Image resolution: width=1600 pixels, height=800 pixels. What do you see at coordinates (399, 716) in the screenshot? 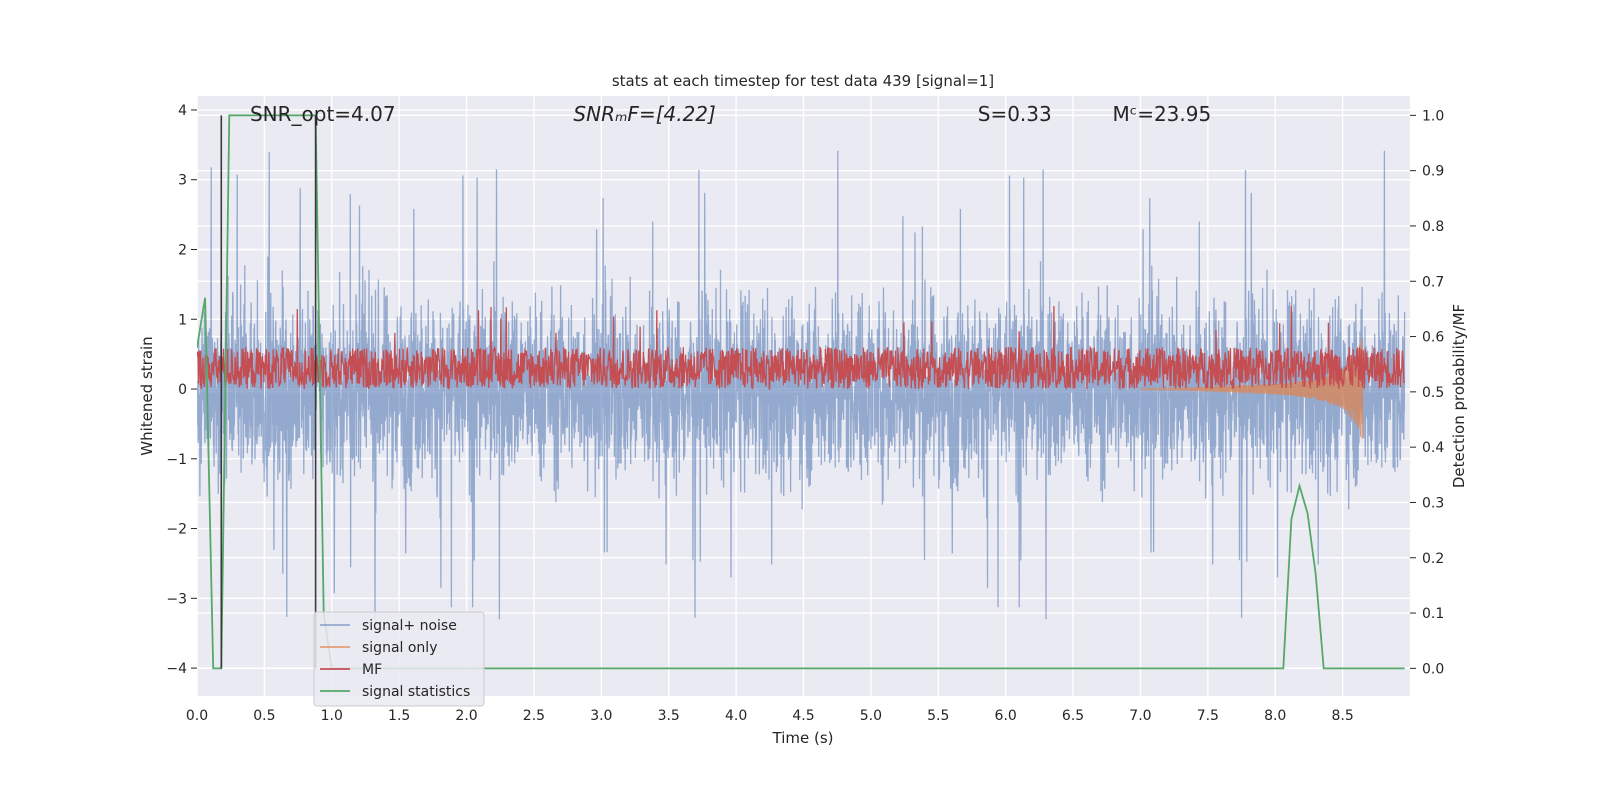
I see `x-tick-label: 1.5` at bounding box center [399, 716].